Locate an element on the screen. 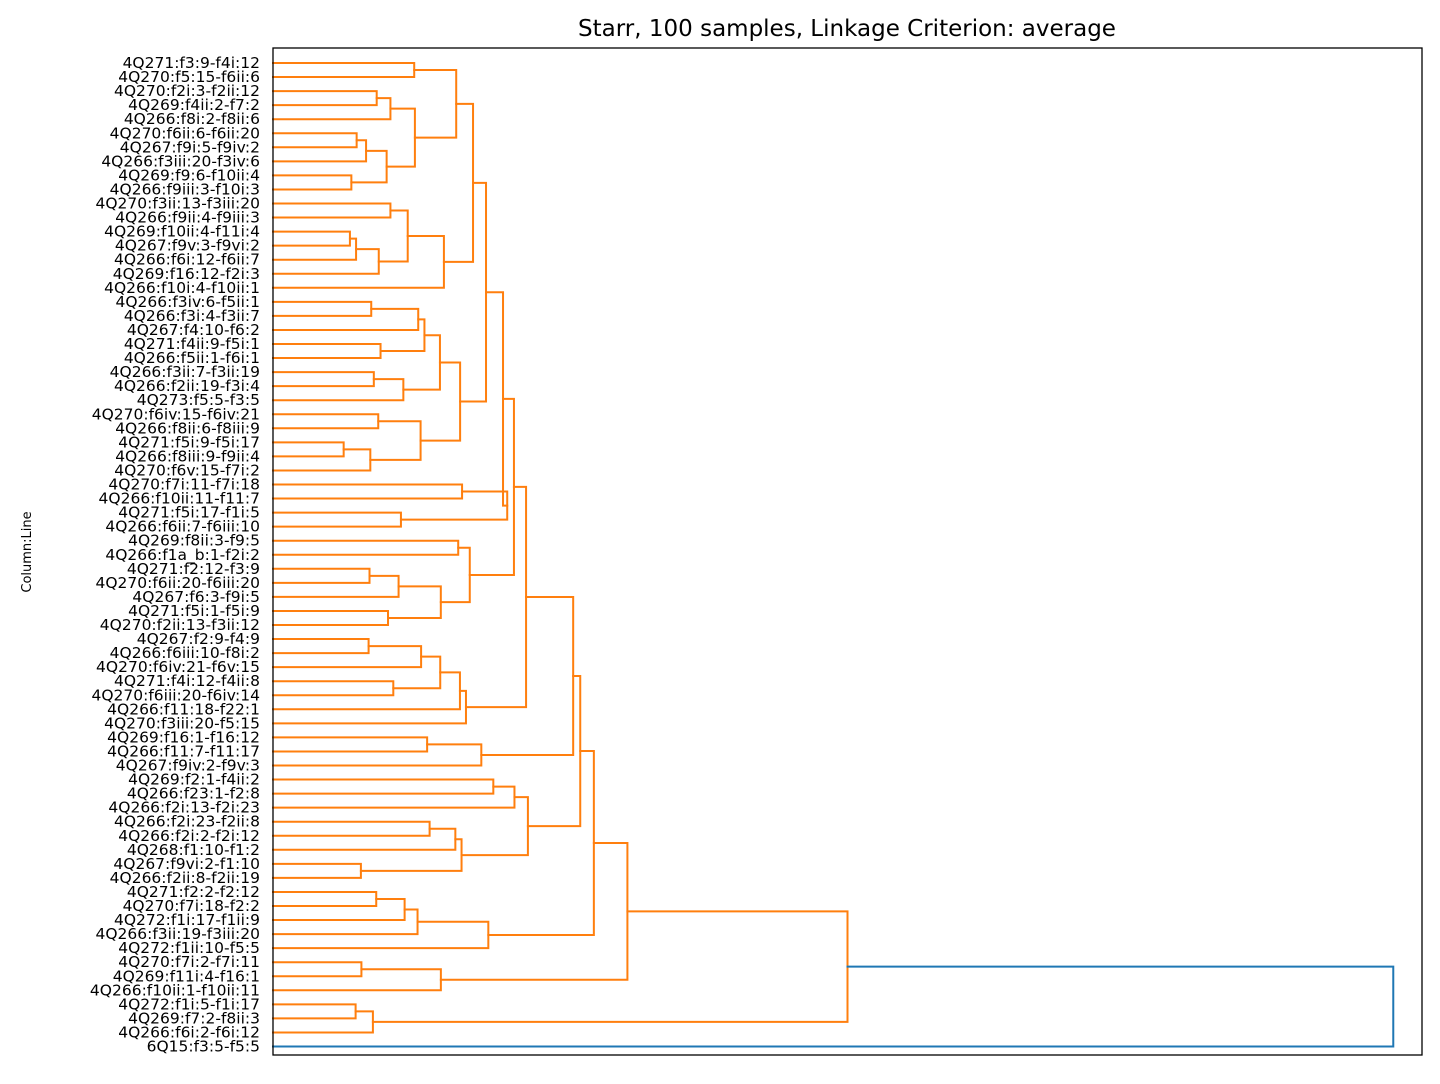 The image size is (1440, 1084). leaf-label: 4Q266:f10ii:11-f11:7 is located at coordinates (179, 499).